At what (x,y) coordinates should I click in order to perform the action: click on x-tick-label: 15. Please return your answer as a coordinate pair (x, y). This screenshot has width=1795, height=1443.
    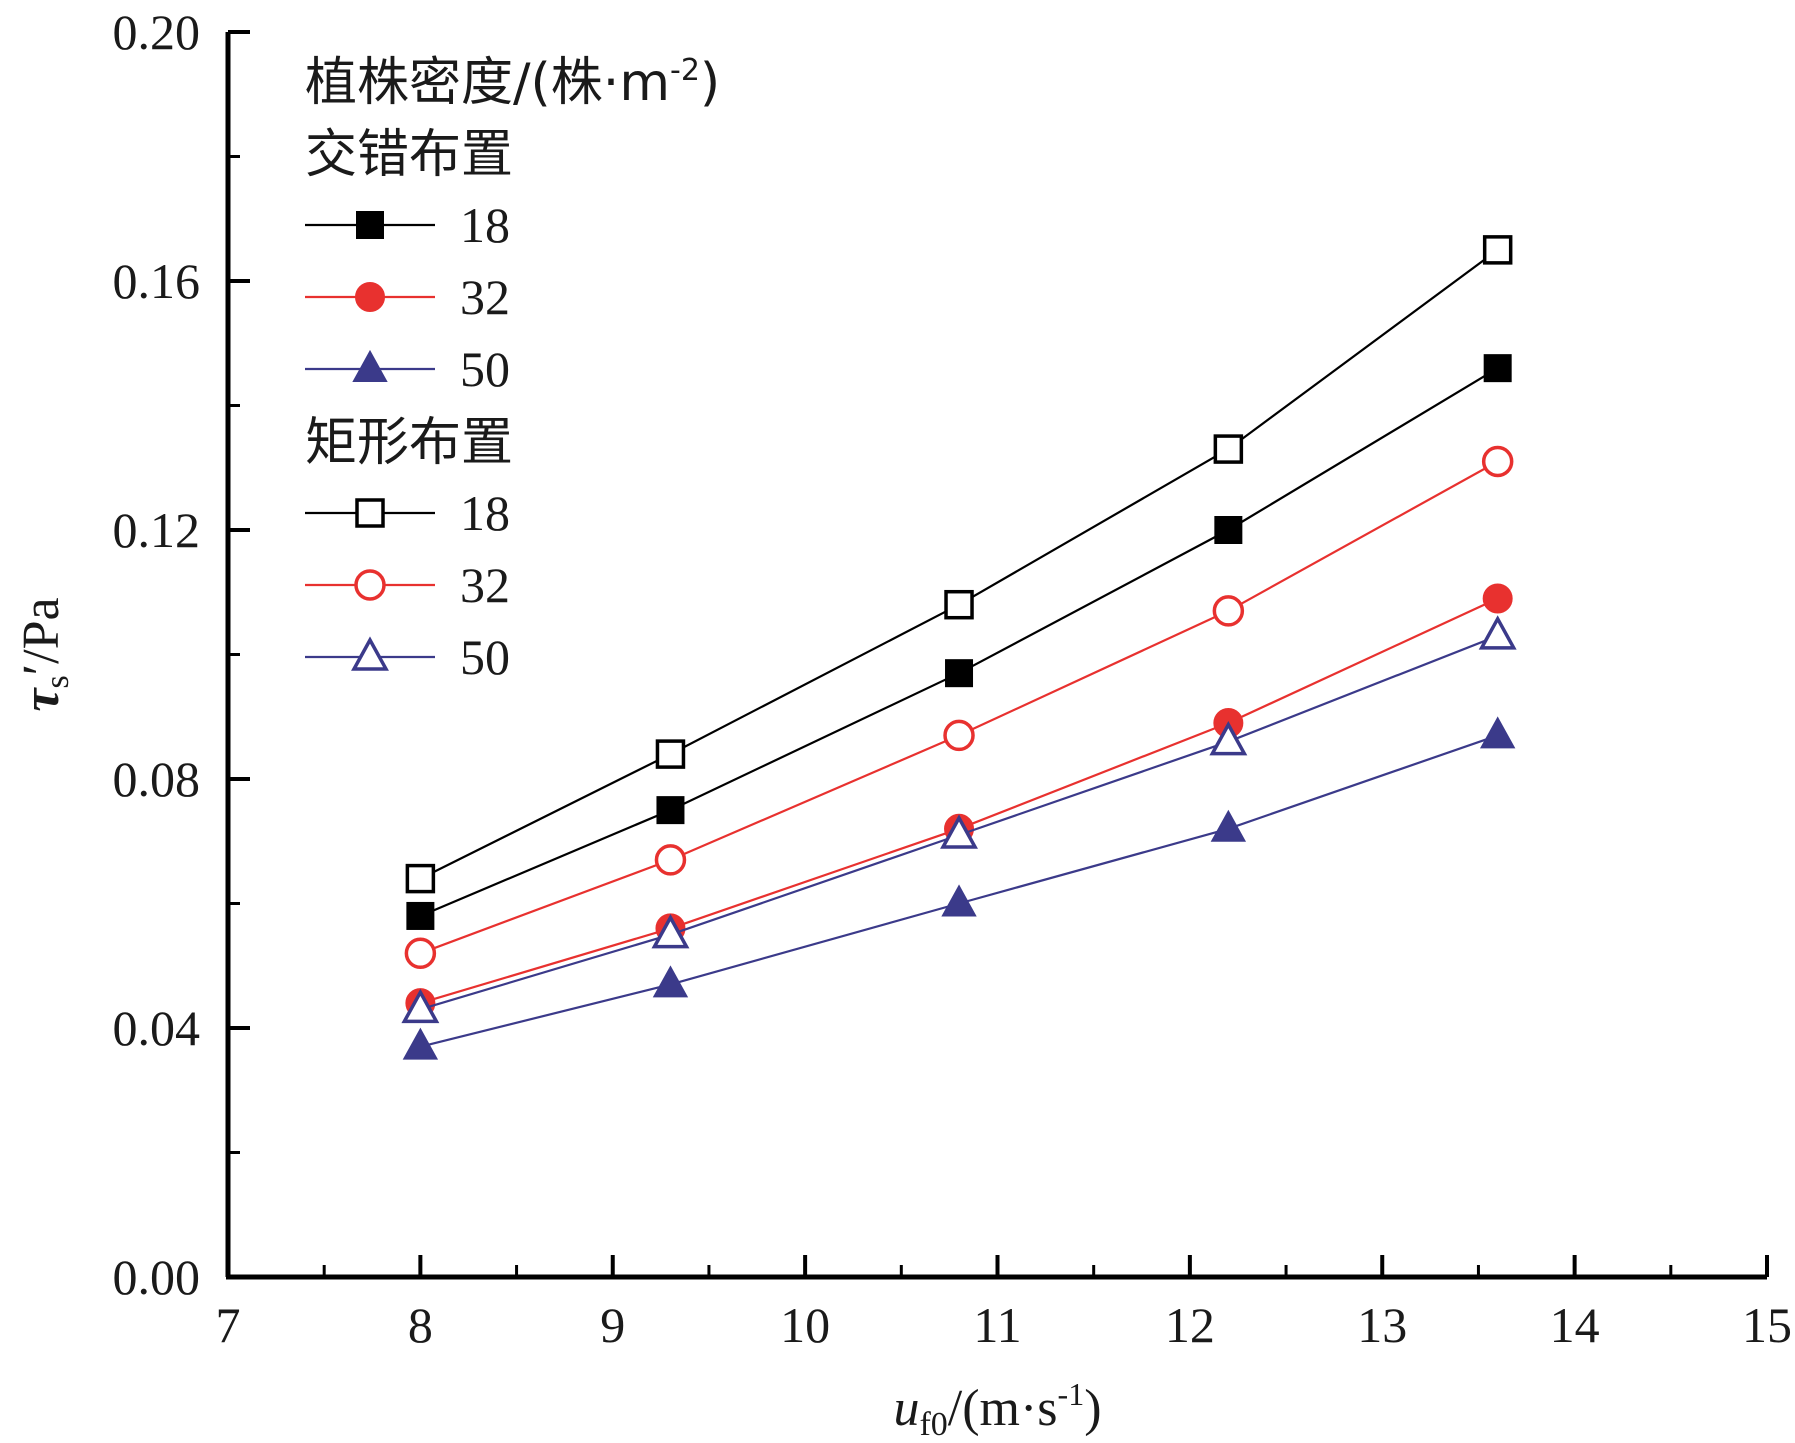
    Looking at the image, I should click on (1767, 1325).